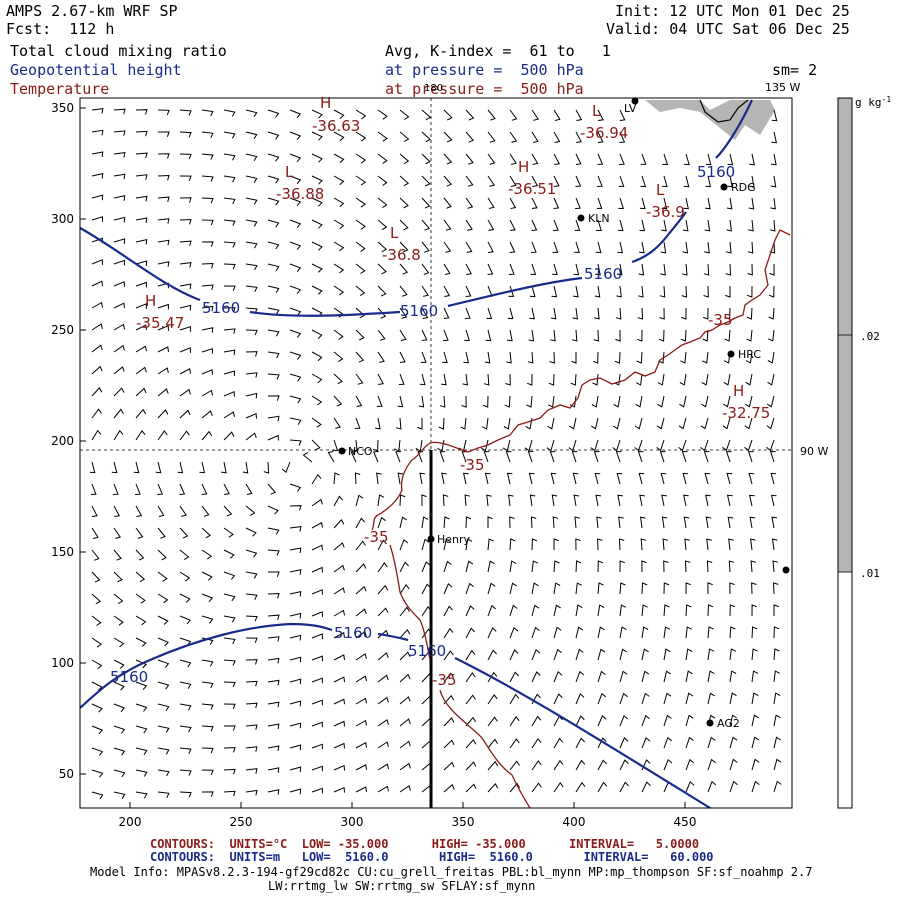 The image size is (900, 900). Describe the element at coordinates (724, 111) in the screenshot. I see `coastline` at that location.